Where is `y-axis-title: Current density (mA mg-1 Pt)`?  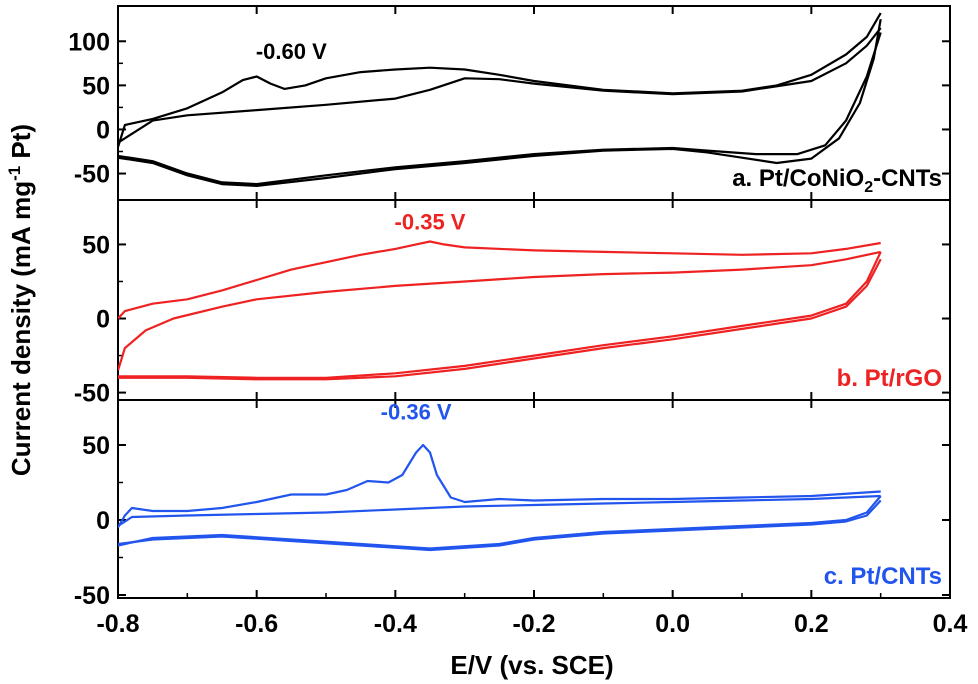 y-axis-title: Current density (mA mg-1 Pt) is located at coordinates (20, 300).